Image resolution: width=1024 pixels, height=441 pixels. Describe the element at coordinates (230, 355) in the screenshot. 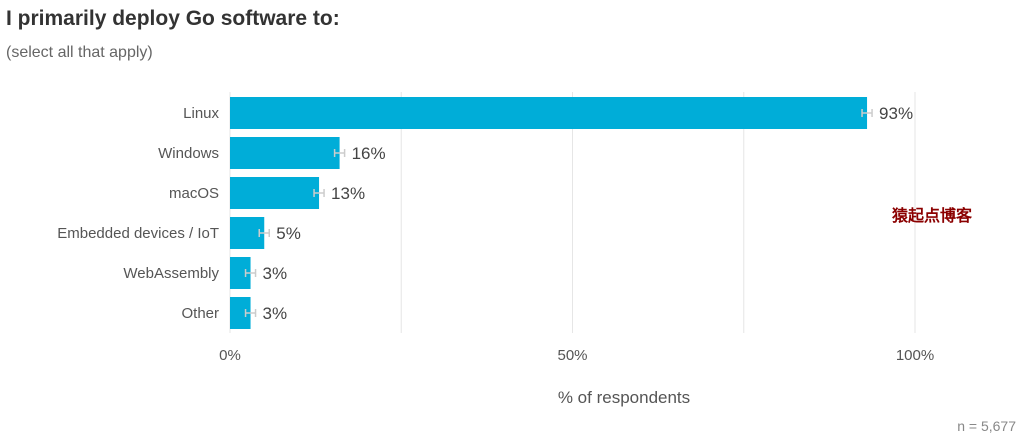

I see `x-tick-label: 0%` at that location.